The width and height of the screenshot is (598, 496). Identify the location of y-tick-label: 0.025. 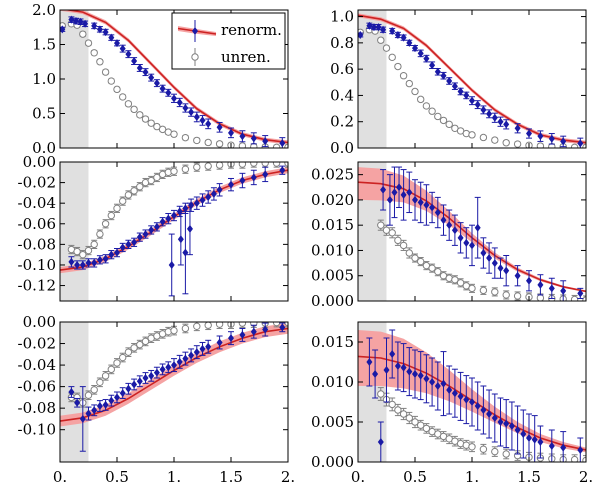
(332, 175).